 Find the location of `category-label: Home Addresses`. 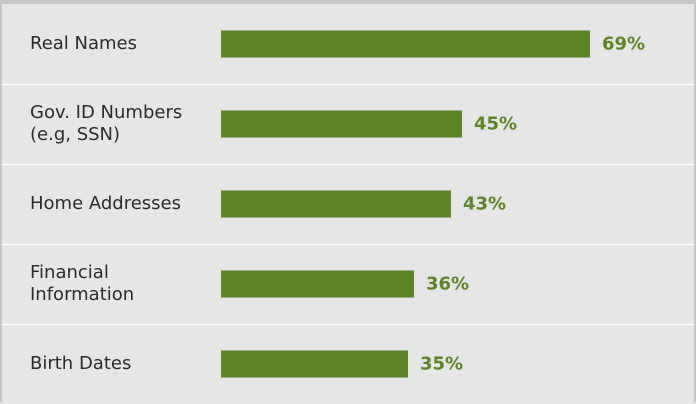

category-label: Home Addresses is located at coordinates (106, 203).